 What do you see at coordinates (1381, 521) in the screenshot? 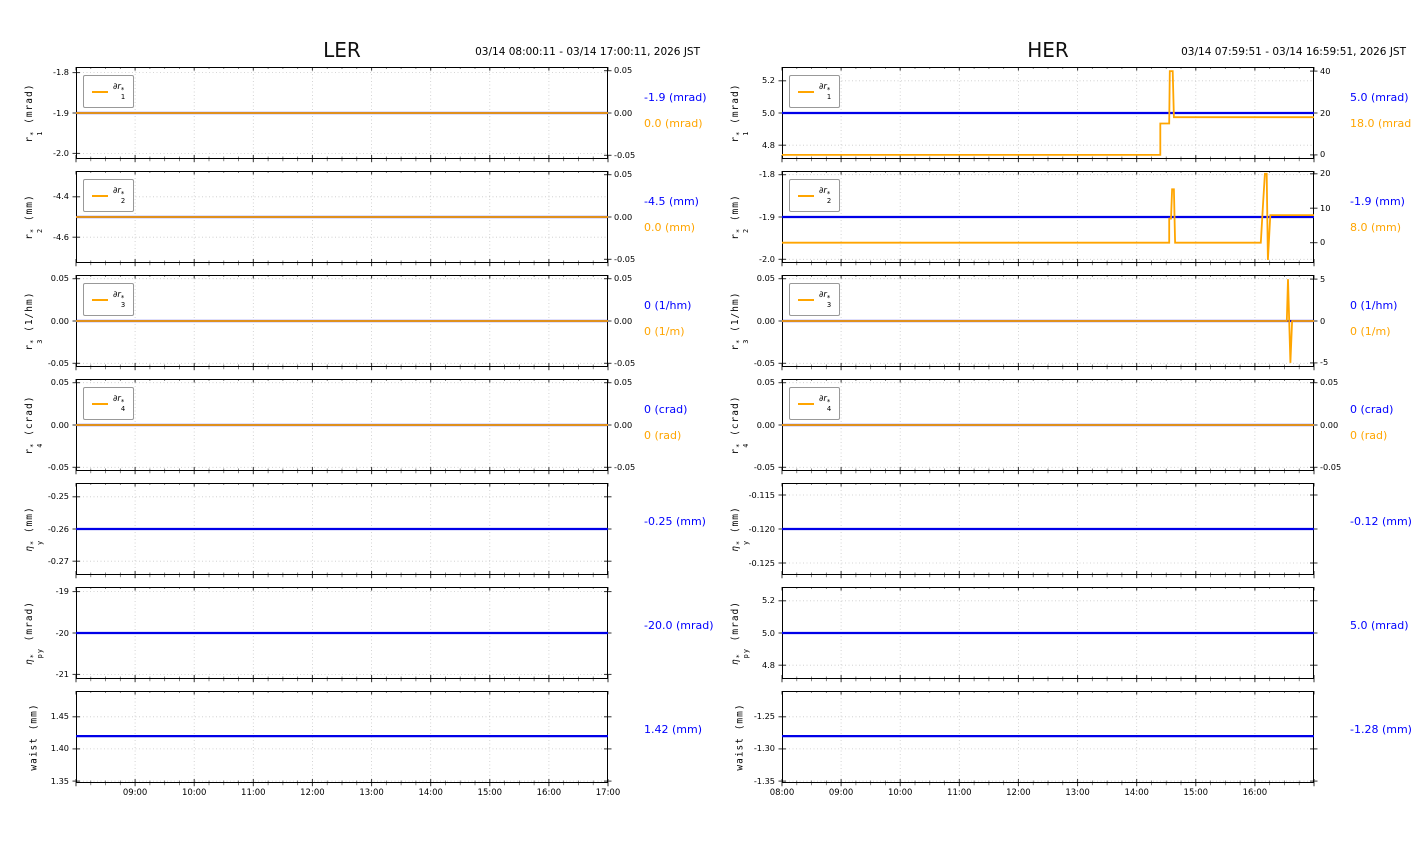
I see `value-label-blue: -0.12 (mm)` at bounding box center [1381, 521].